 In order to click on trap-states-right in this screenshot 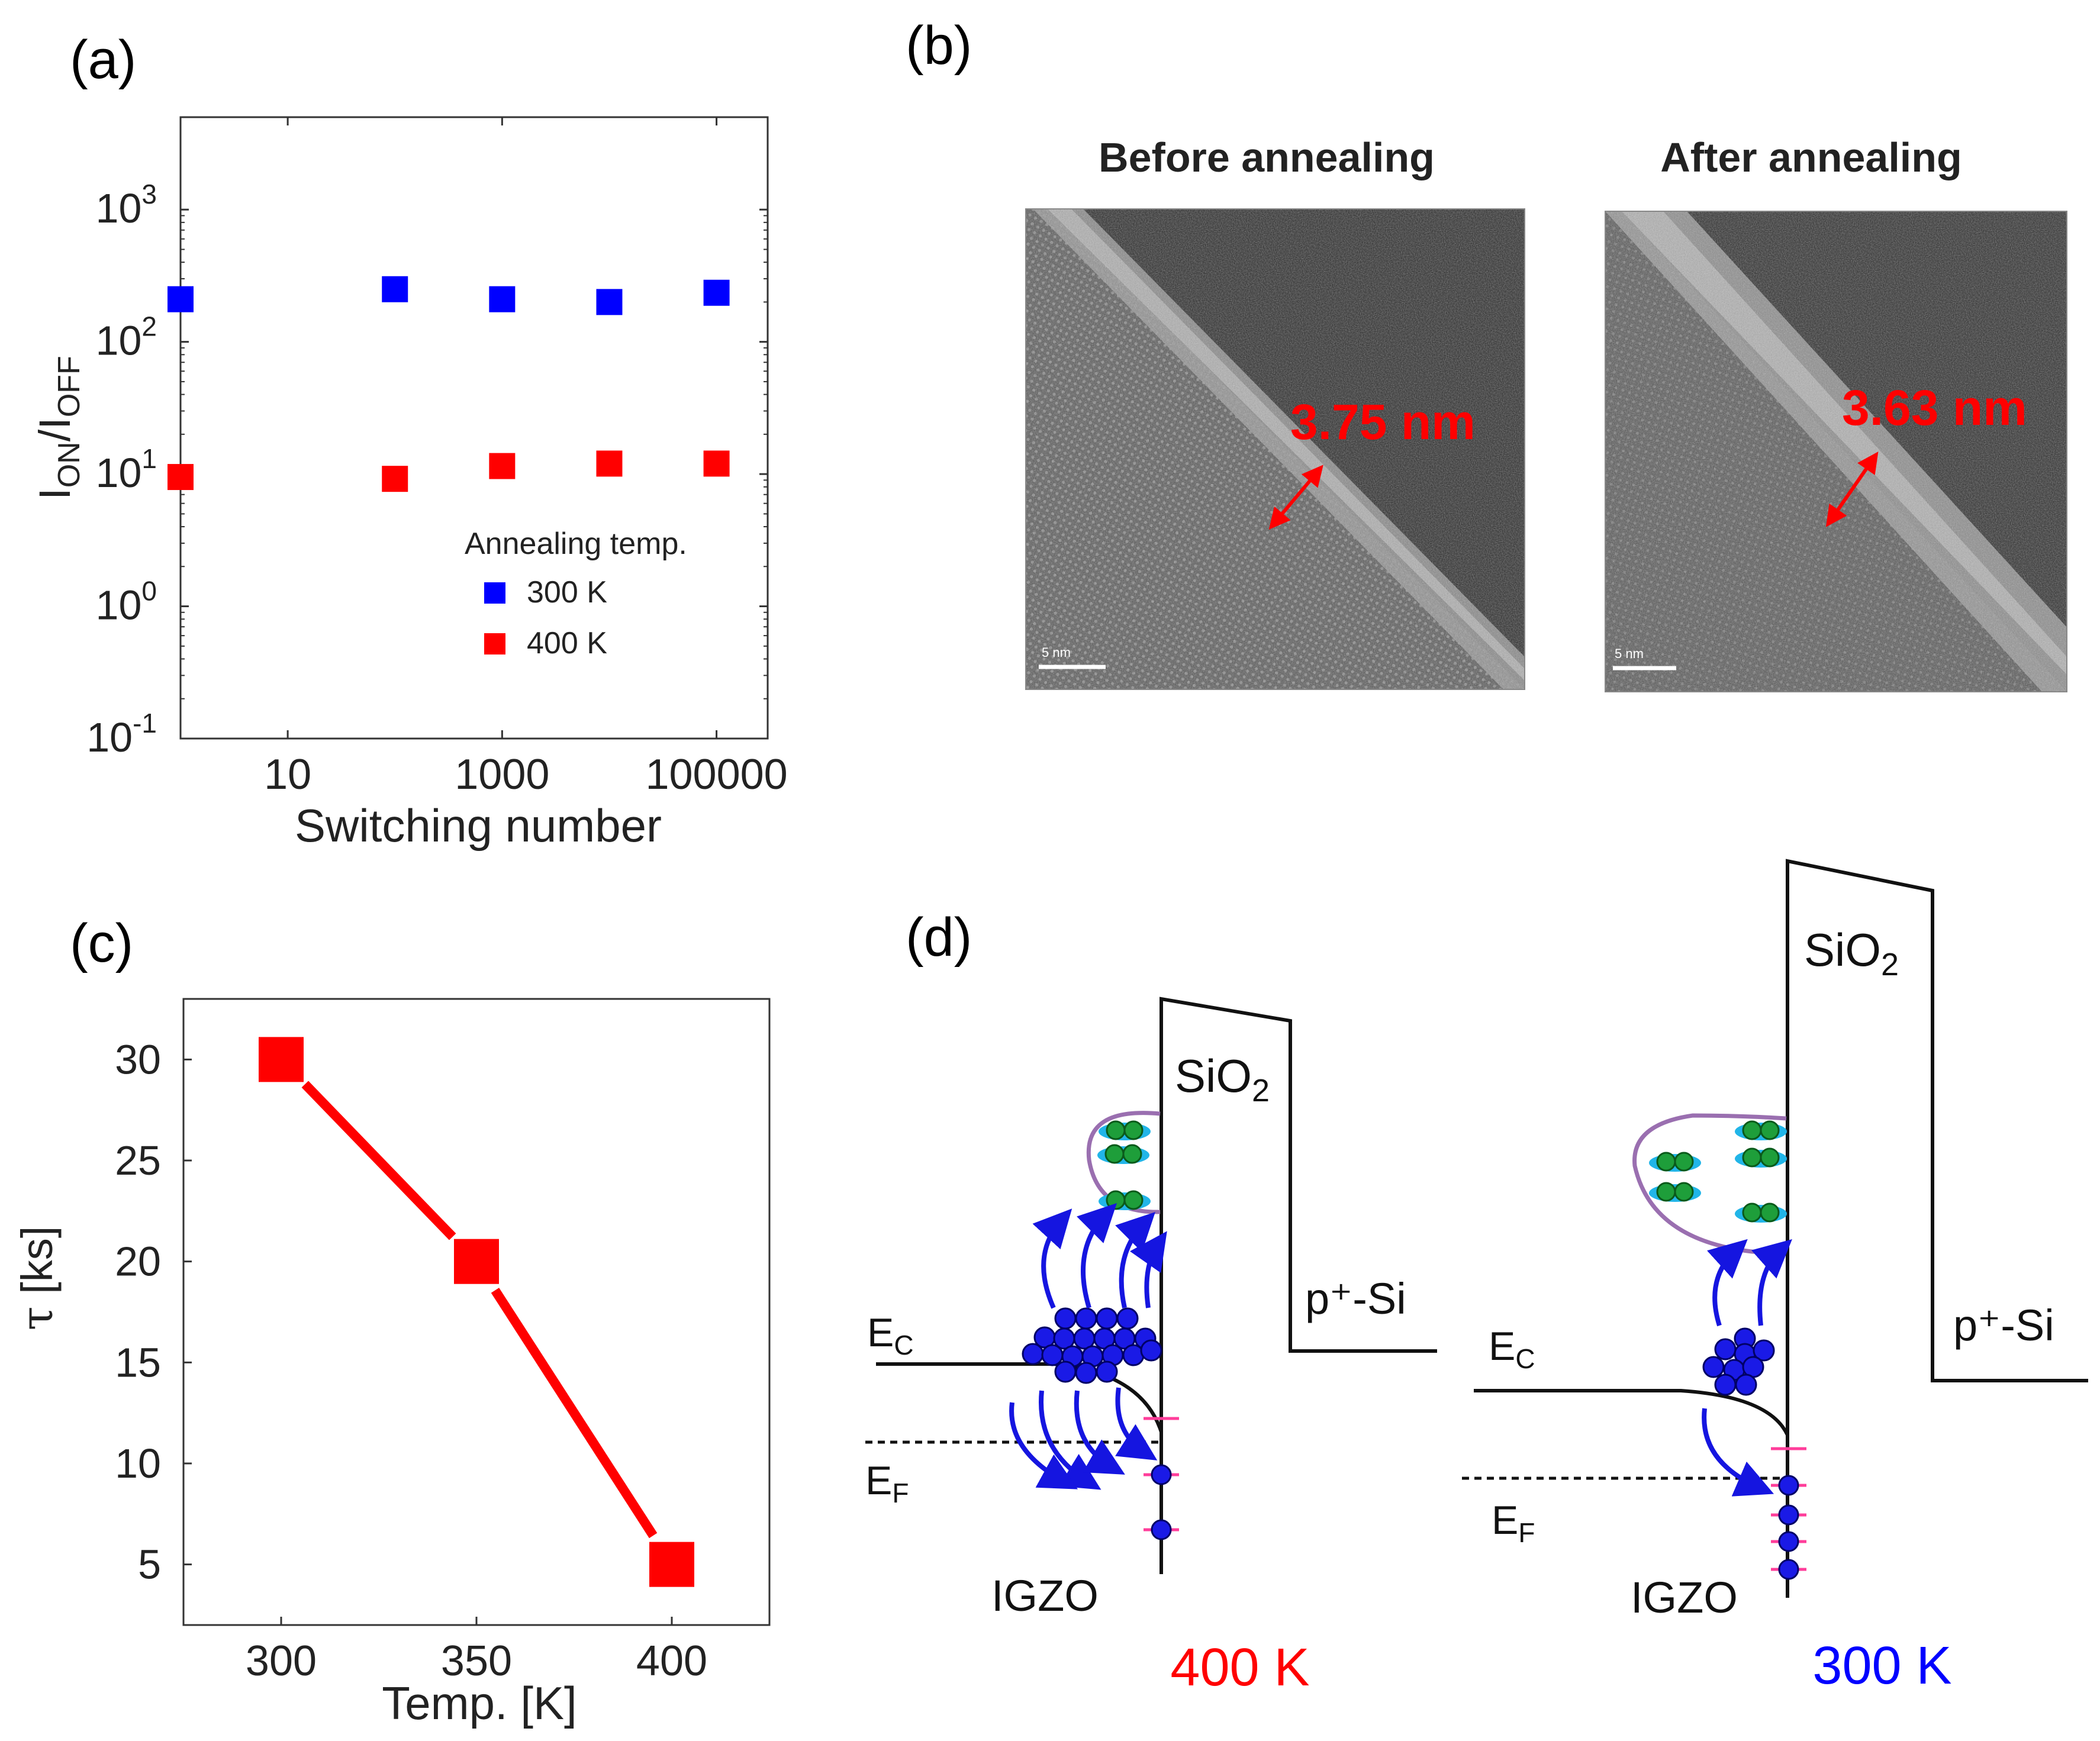, I will do `click(1718, 1171)`.